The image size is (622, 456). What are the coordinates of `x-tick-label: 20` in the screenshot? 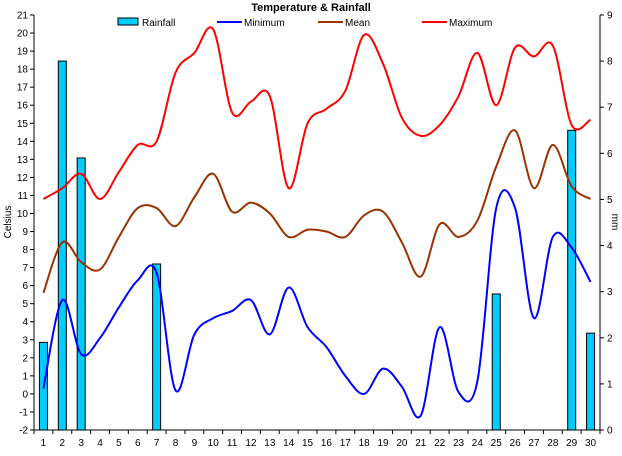 It's located at (402, 443).